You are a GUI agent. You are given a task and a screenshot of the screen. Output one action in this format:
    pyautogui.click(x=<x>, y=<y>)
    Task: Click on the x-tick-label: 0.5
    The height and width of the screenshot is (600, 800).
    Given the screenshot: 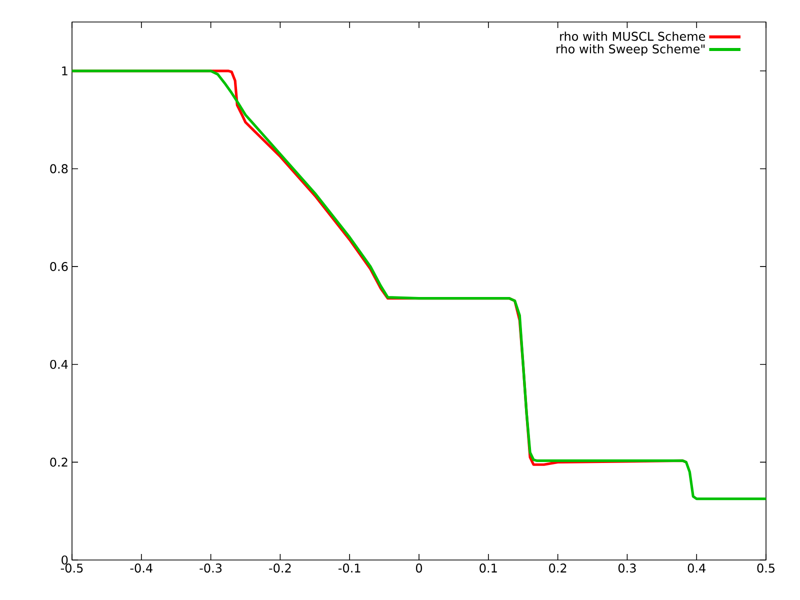 What is the action you would take?
    pyautogui.click(x=766, y=568)
    